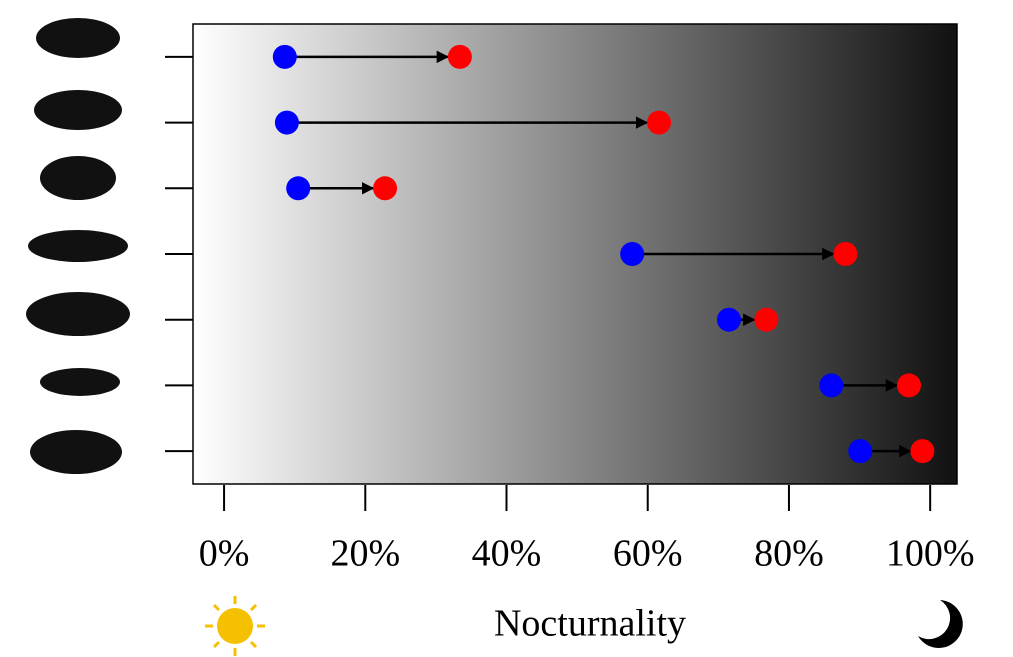 The image size is (1013, 657). What do you see at coordinates (590, 624) in the screenshot?
I see `x-axis-title: Nocturnality` at bounding box center [590, 624].